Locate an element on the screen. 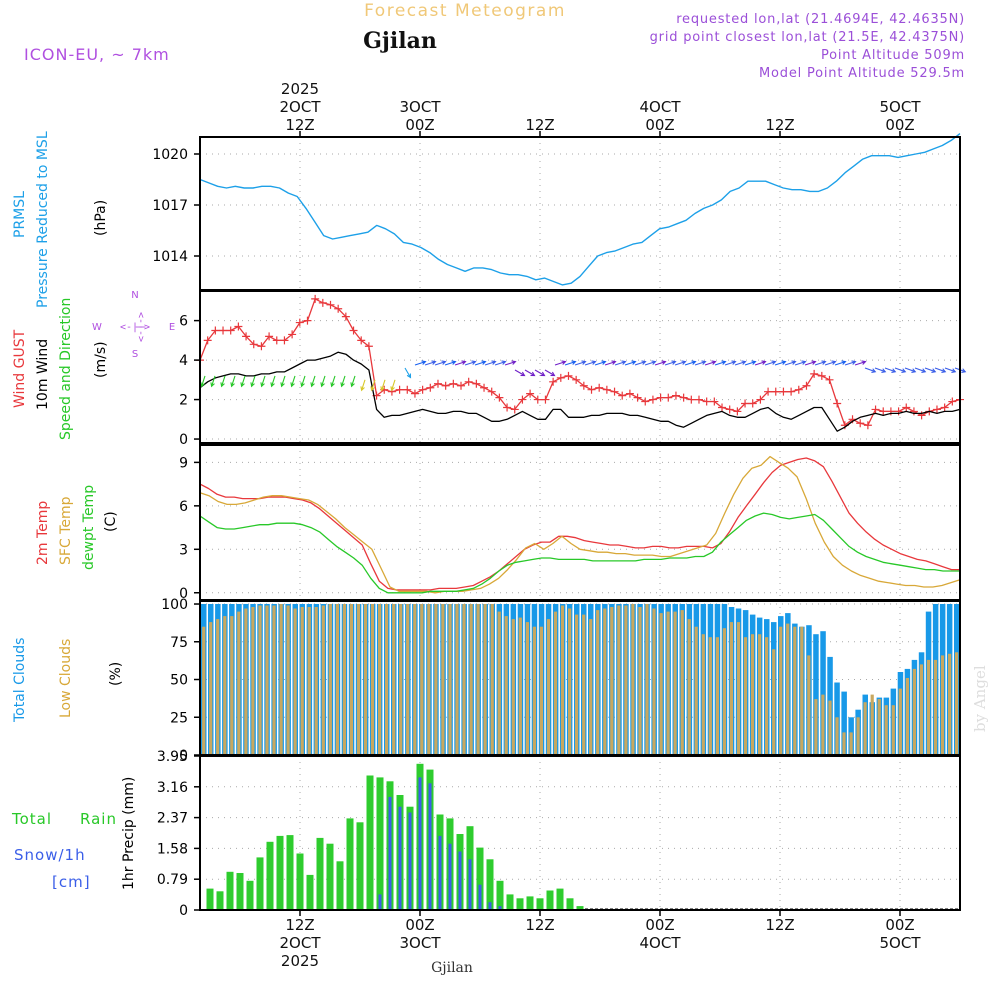  ytick-label: 6 is located at coordinates (183, 507).